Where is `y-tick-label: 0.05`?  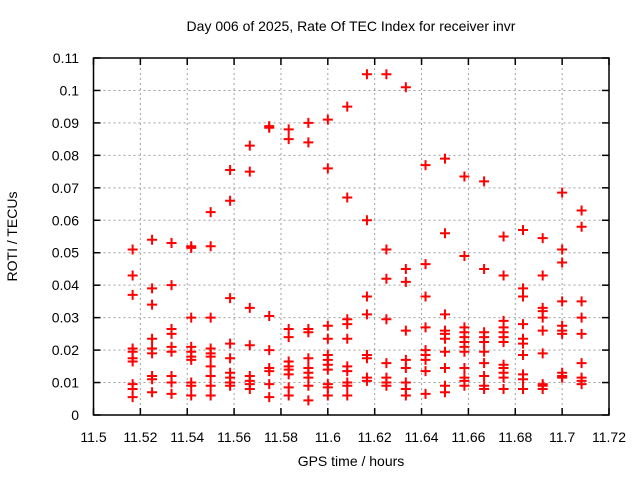
y-tick-label: 0.05 is located at coordinates (65, 253).